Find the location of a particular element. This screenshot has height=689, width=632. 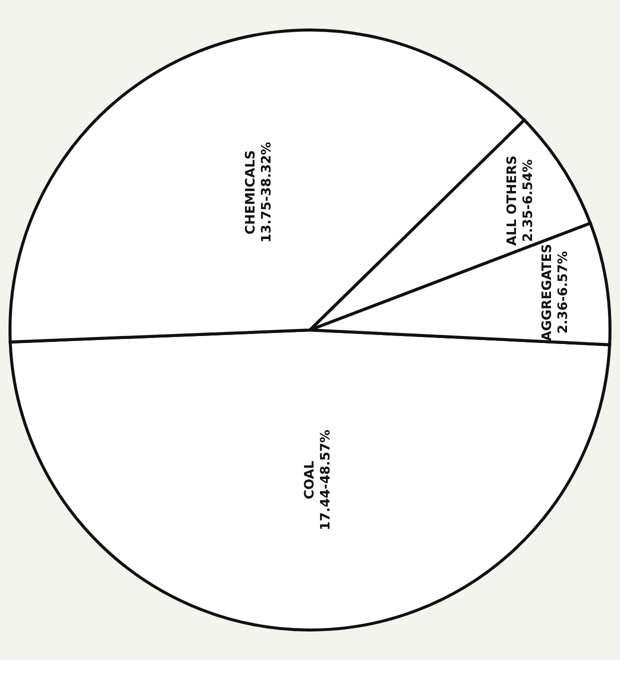

data-label: 2.35-6.54% is located at coordinates (528, 200).